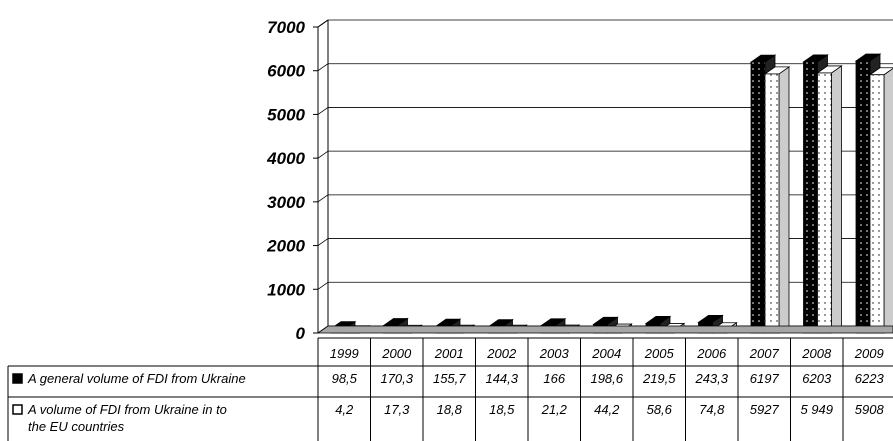 This screenshot has width=893, height=441. Describe the element at coordinates (127, 409) in the screenshot. I see `legend-entry: A volume of FDI from Ukraine in to` at that location.